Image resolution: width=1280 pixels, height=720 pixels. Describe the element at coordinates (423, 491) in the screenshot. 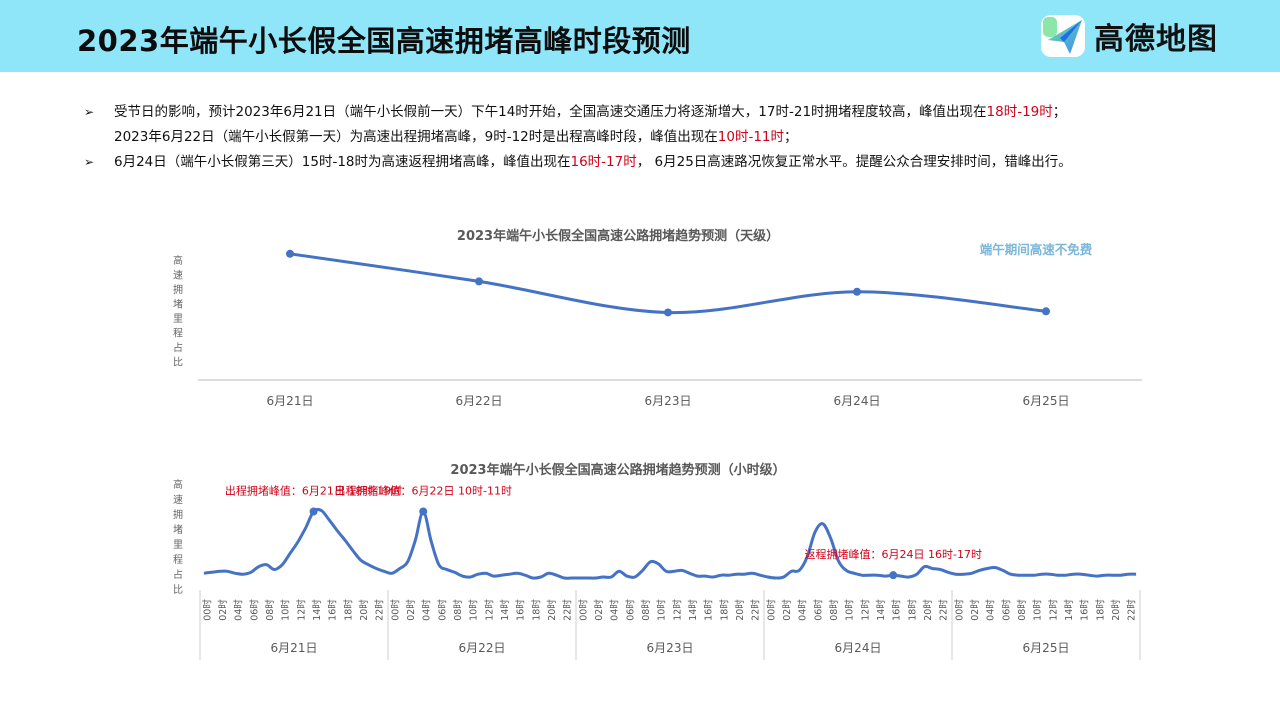

I see `peak-annotation: 出程拥堵峰值：6月22日 10时-11时` at that location.